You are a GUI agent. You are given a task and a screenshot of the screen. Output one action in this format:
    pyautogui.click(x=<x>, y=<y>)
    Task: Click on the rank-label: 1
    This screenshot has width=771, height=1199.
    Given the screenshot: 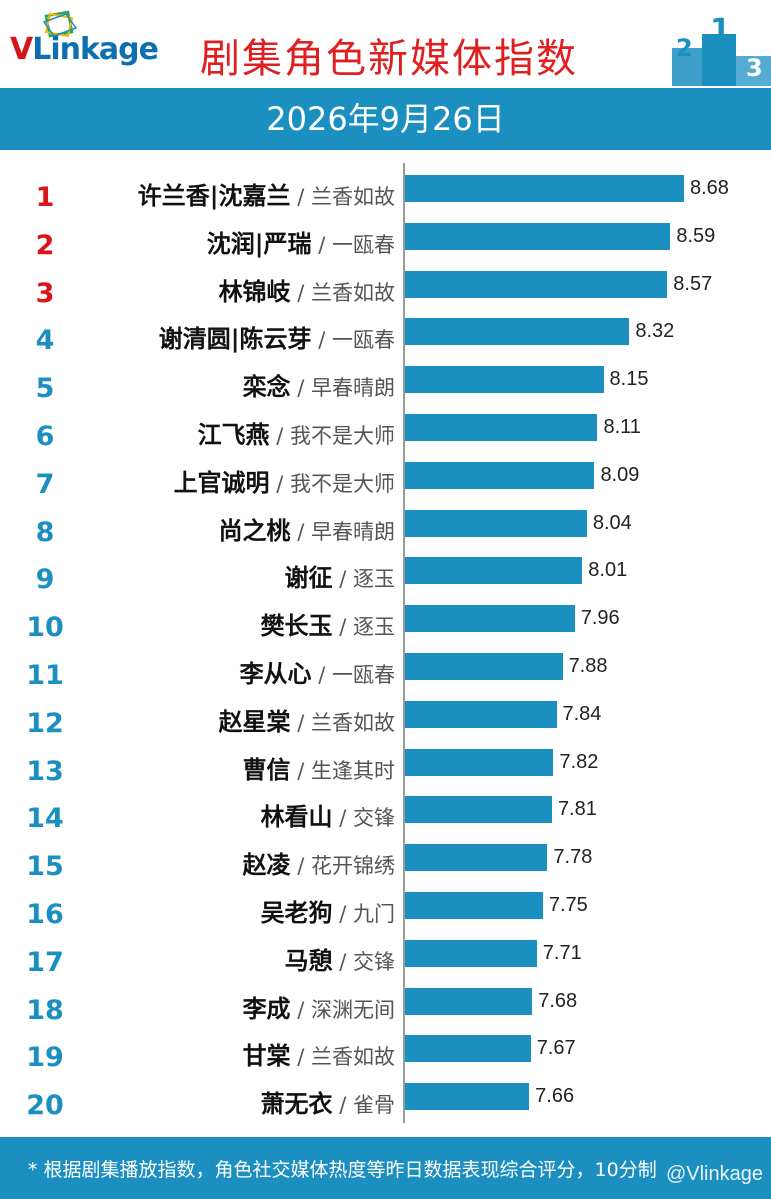 What is the action you would take?
    pyautogui.click(x=45, y=197)
    